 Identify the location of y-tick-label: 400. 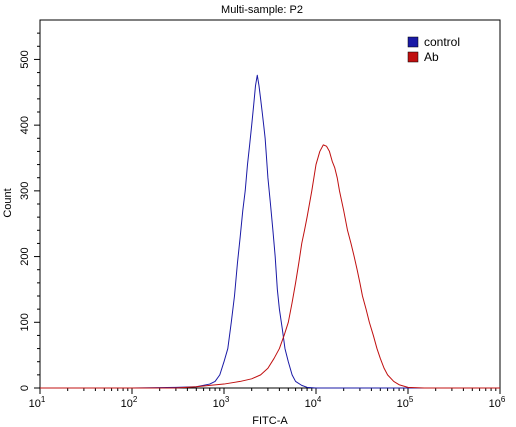
(25, 125).